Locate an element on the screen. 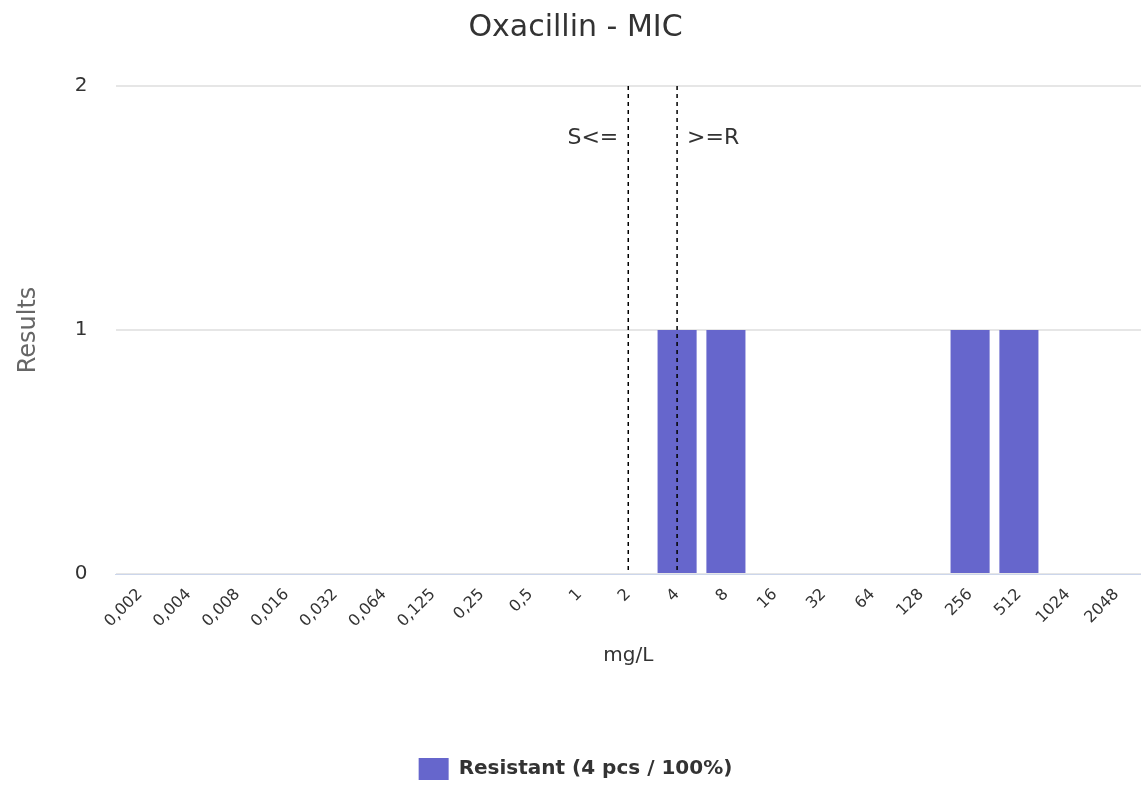  chart-title: Oxacillin - MIC is located at coordinates (575, 25).